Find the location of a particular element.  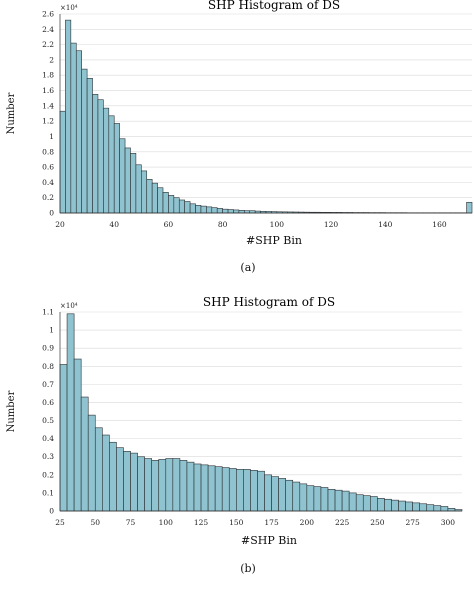

y-tick-label: 2 is located at coordinates (51, 59).